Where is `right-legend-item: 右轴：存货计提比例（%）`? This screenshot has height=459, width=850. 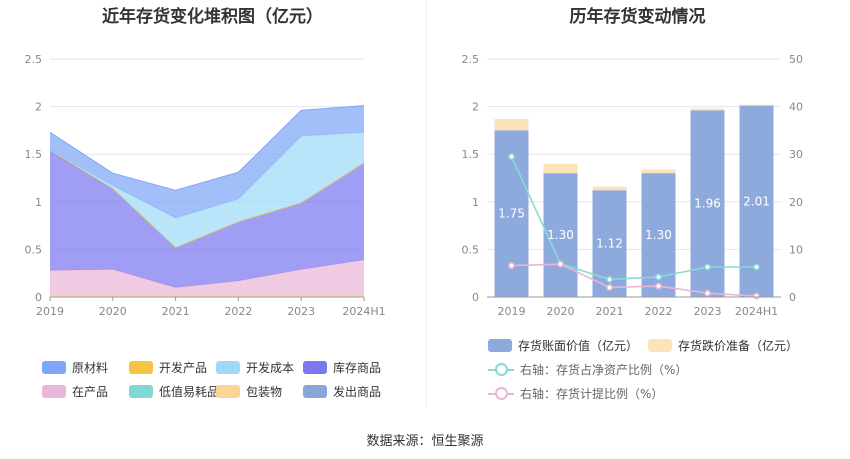
right-legend-item: 右轴：存货计提比例（%） is located at coordinates (575, 393).